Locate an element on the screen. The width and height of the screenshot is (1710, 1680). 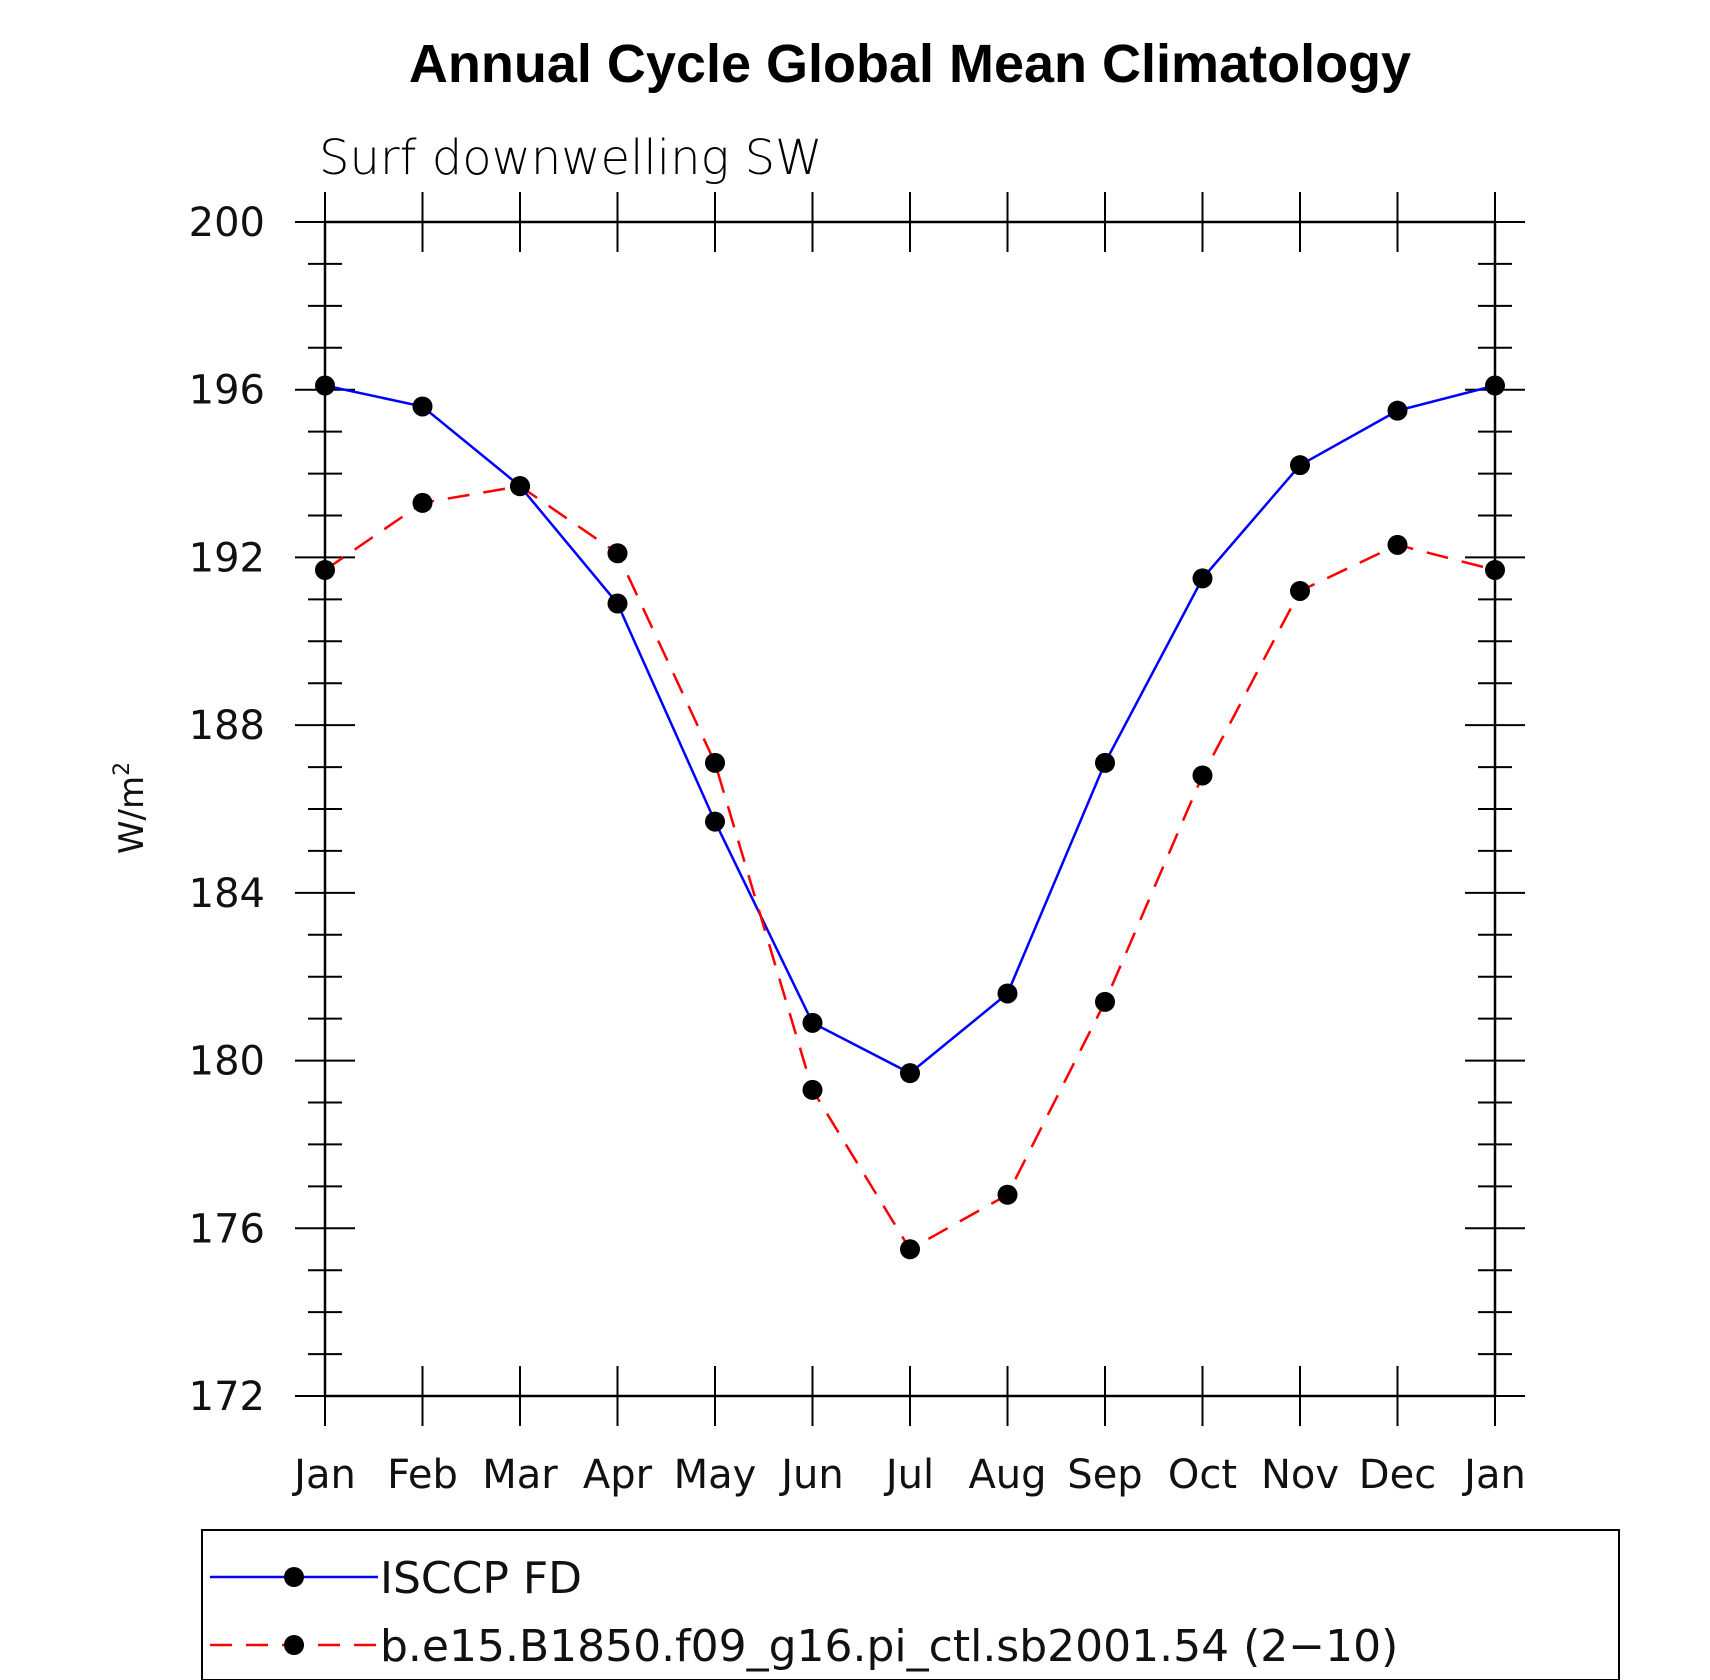
legend-marker-model is located at coordinates (294, 1645).